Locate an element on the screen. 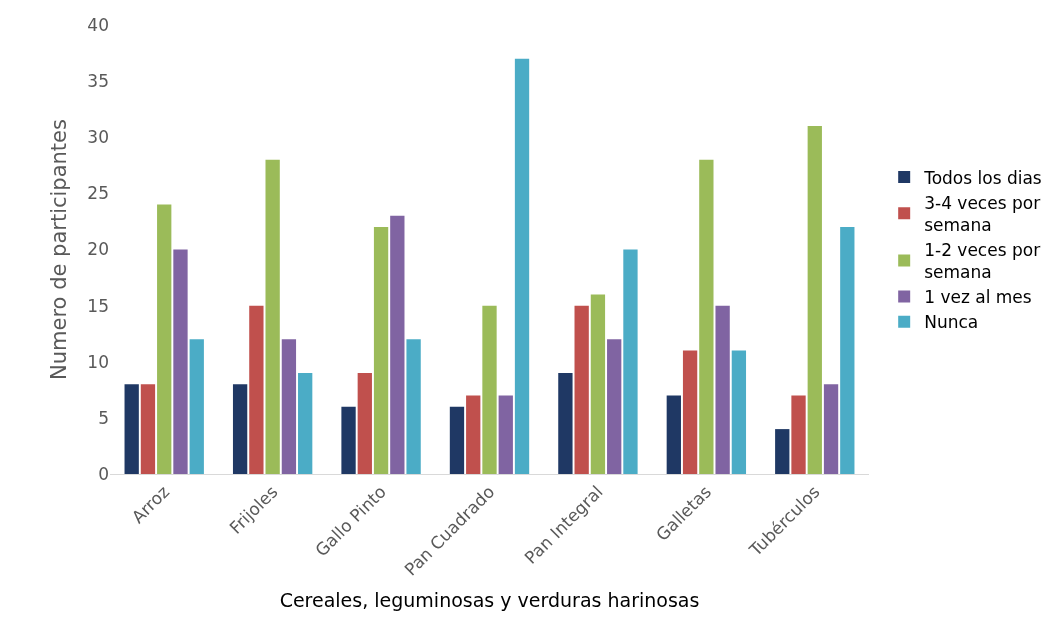  y-tick-label: 0 is located at coordinates (103, 473).